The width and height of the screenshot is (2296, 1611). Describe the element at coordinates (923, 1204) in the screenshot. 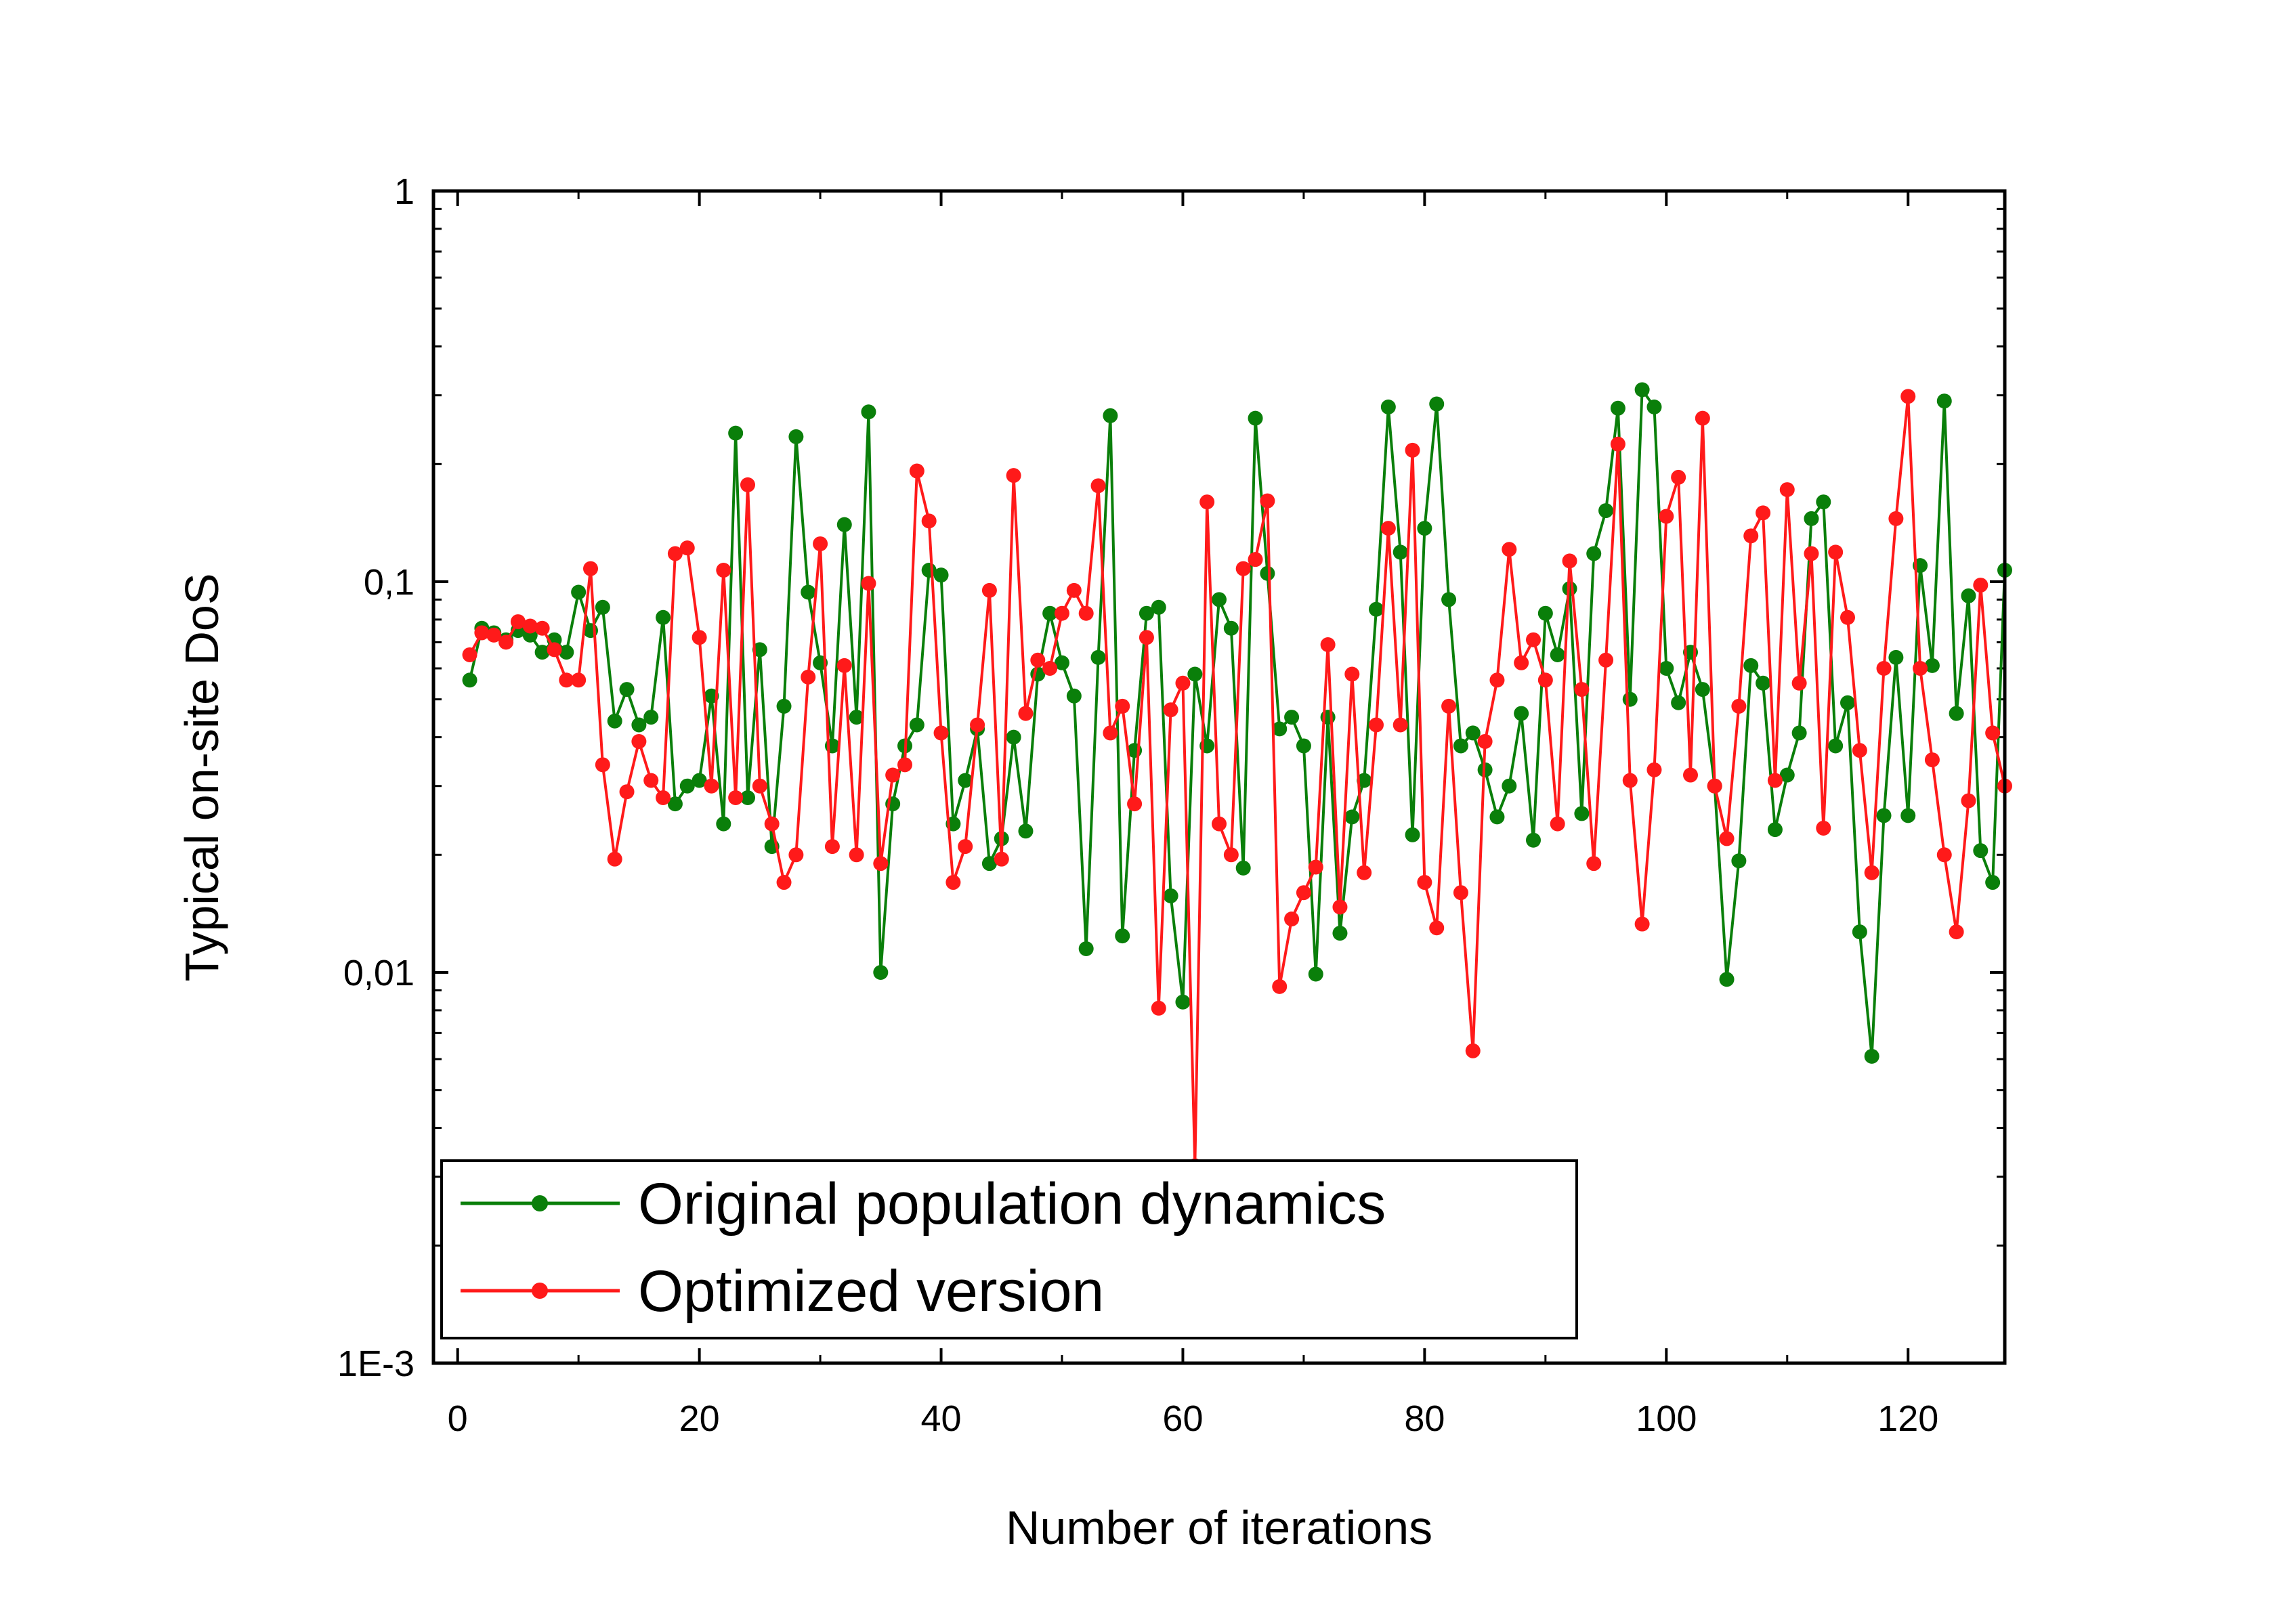

I see `legend-entry-original: Original population dynamics` at that location.